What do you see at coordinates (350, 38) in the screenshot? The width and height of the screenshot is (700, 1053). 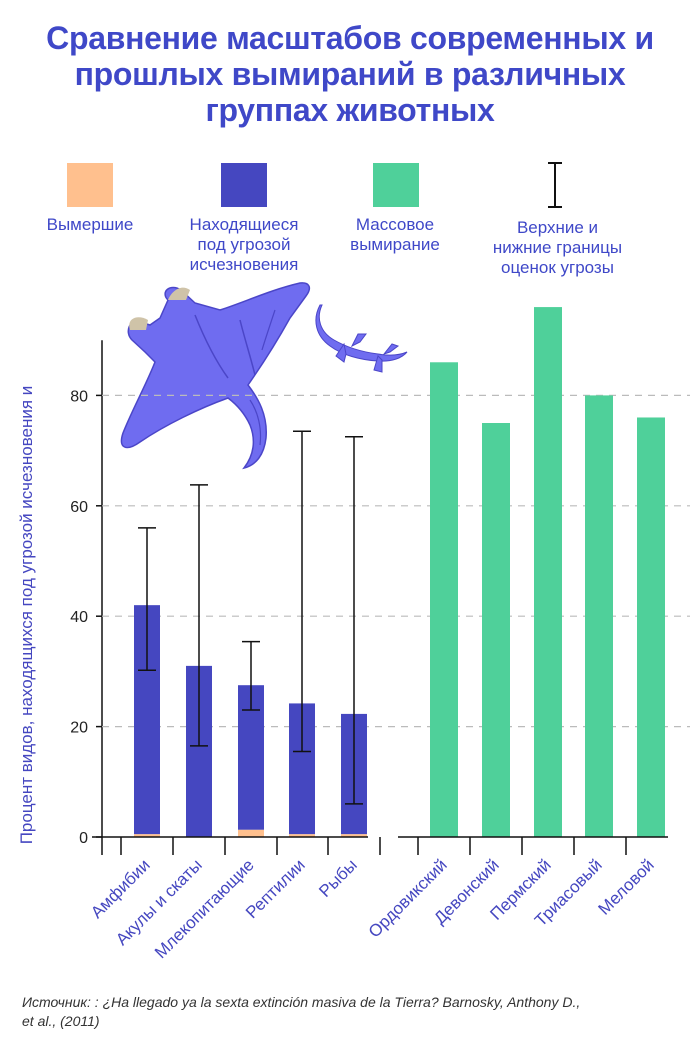 I see `title-line: Сравнение масштабов современных и` at bounding box center [350, 38].